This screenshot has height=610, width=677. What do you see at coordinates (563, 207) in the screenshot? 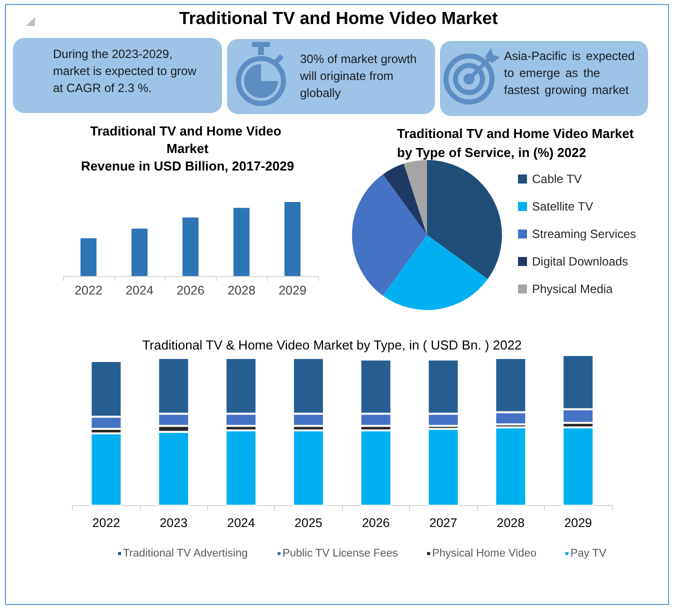
I see `legend-label: Satellite TV` at bounding box center [563, 207].